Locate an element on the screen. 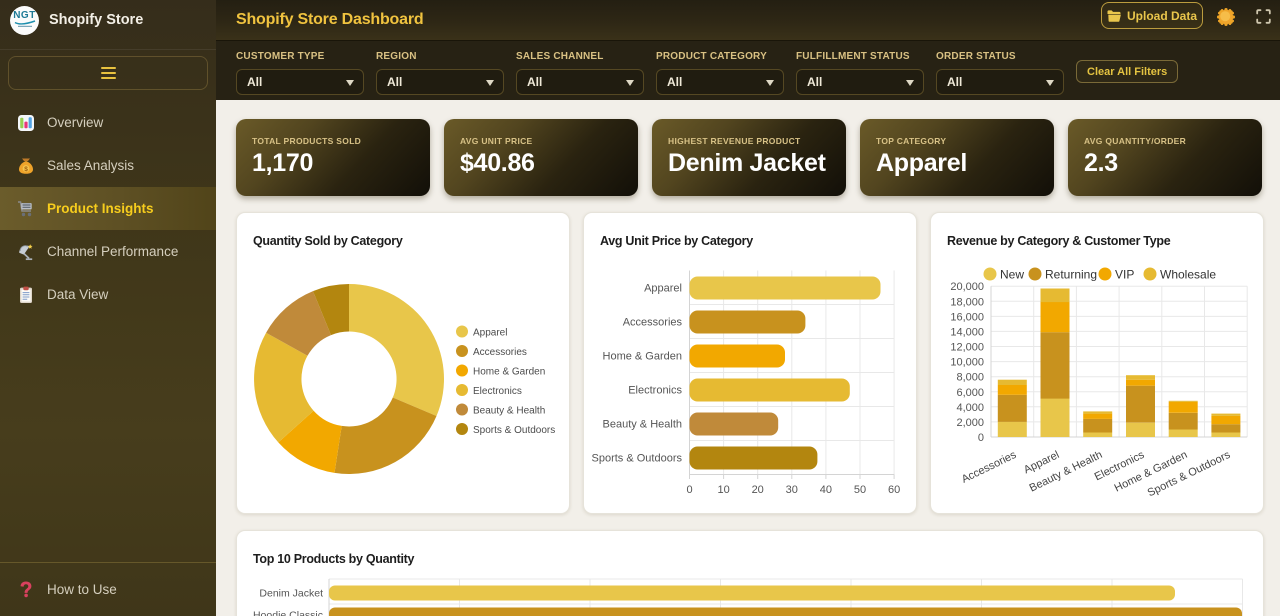 This screenshot has width=1280, height=616. svg-text: 16,000 is located at coordinates (967, 317).